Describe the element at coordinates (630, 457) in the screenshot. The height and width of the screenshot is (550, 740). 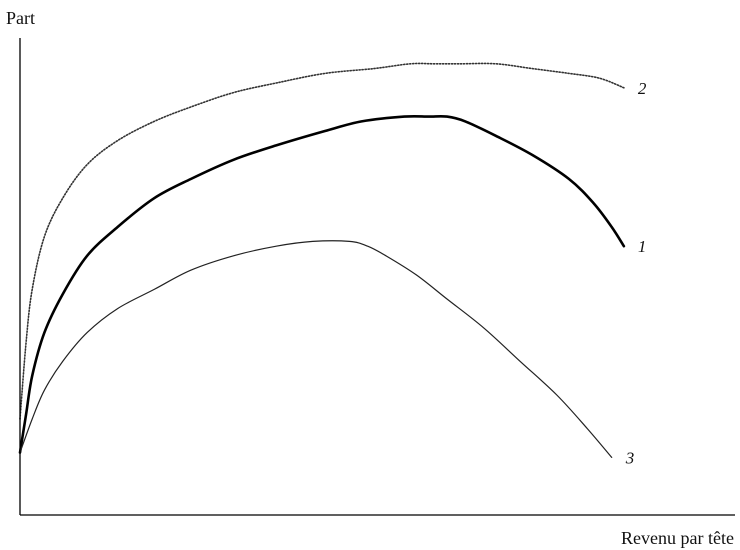
I see `series-label-3: 3` at that location.